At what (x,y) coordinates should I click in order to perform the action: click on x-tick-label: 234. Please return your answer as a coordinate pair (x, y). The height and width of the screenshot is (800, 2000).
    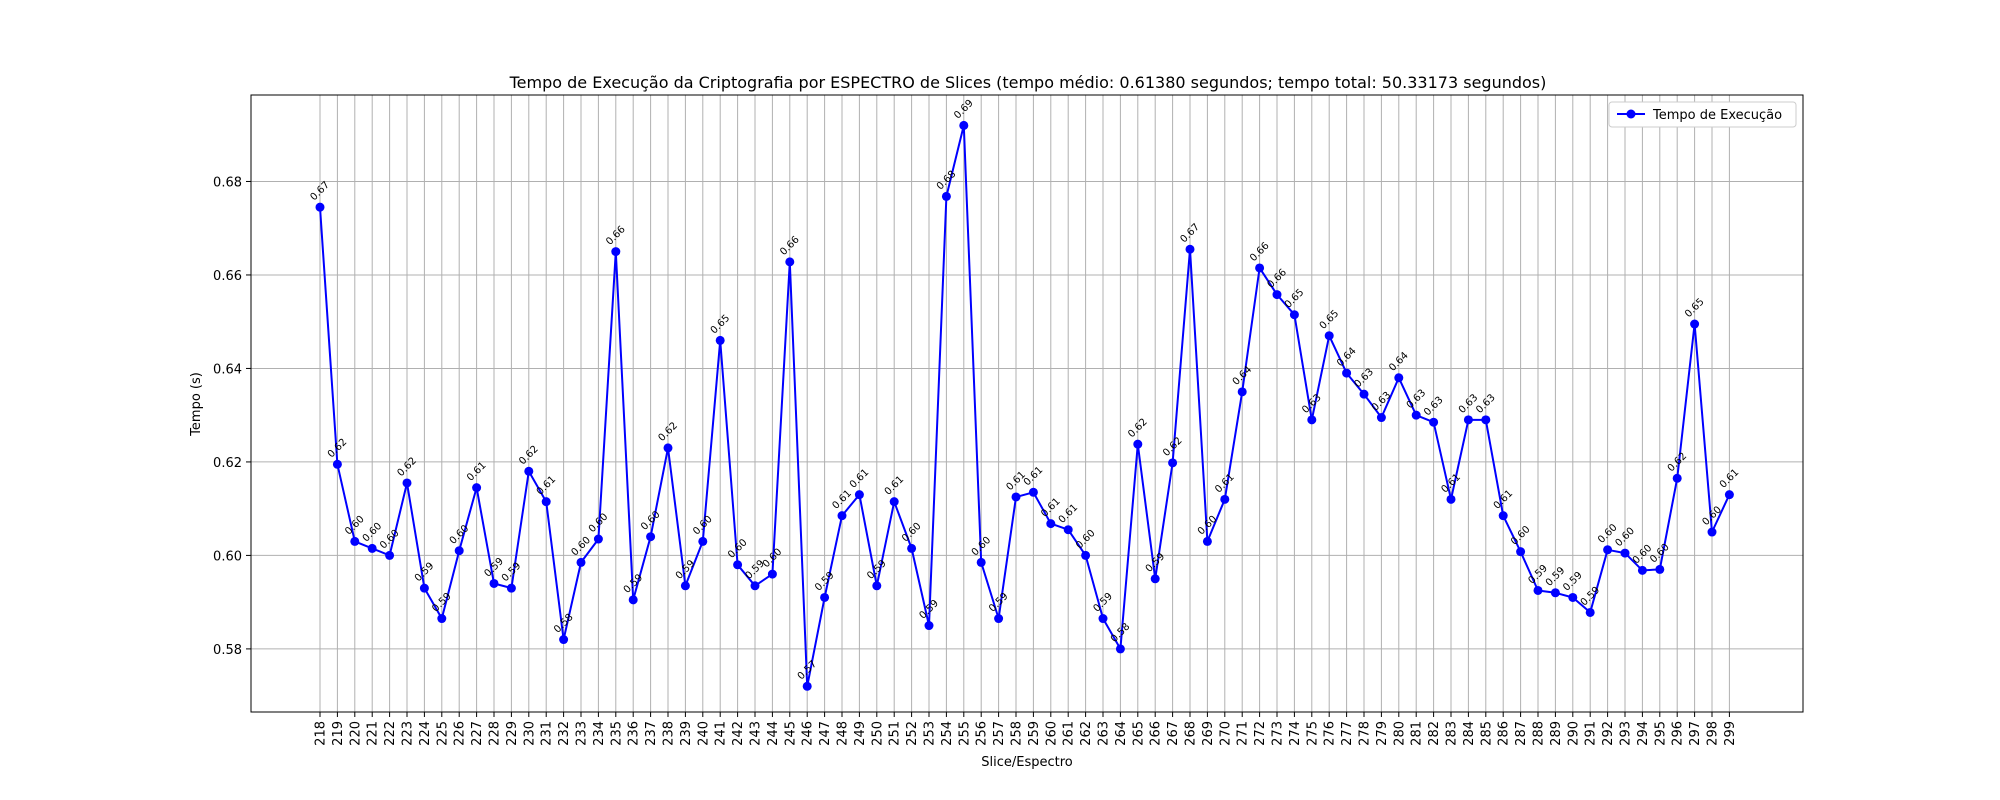
    Looking at the image, I should click on (599, 733).